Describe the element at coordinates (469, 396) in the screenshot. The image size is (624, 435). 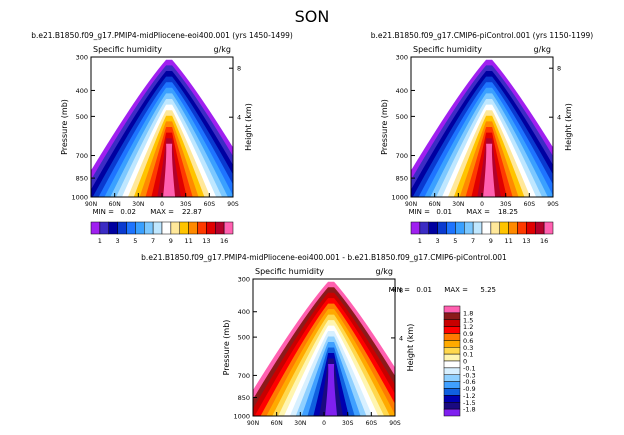
I see `colorbar-label: -1.2` at that location.